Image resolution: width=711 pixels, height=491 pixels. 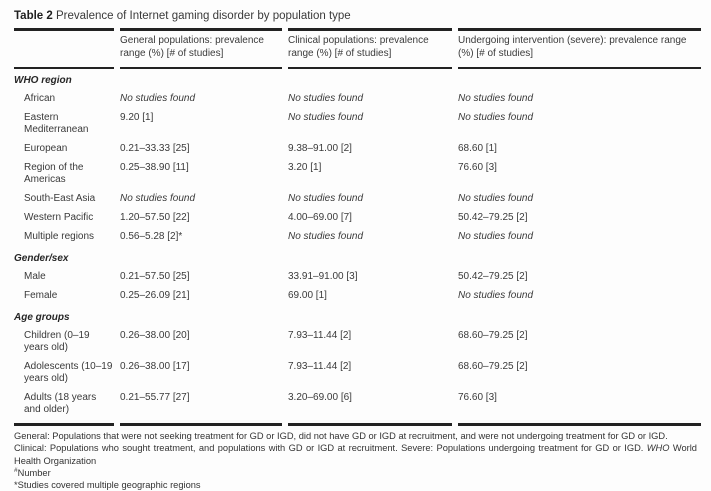 What do you see at coordinates (370, 407) in the screenshot?
I see `cell: 3.20–69.00 [6]` at bounding box center [370, 407].